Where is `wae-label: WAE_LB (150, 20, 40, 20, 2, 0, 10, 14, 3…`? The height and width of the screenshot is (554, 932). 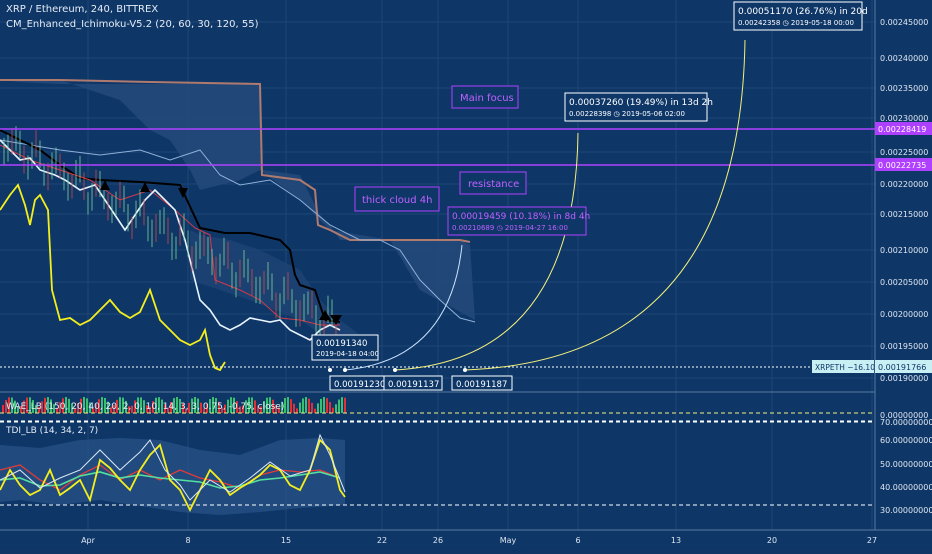
wae-label: WAE_LB (150, 20, 40, 20, 2, 0, 10, 14, 3… is located at coordinates (145, 407).